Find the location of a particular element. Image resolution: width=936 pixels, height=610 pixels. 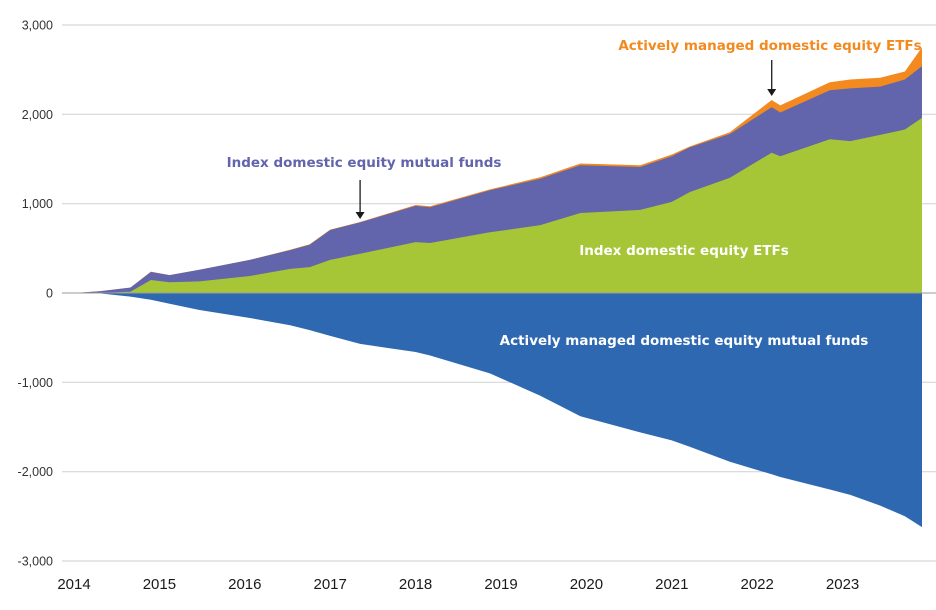

x-tick-label: 2023 is located at coordinates (842, 584).